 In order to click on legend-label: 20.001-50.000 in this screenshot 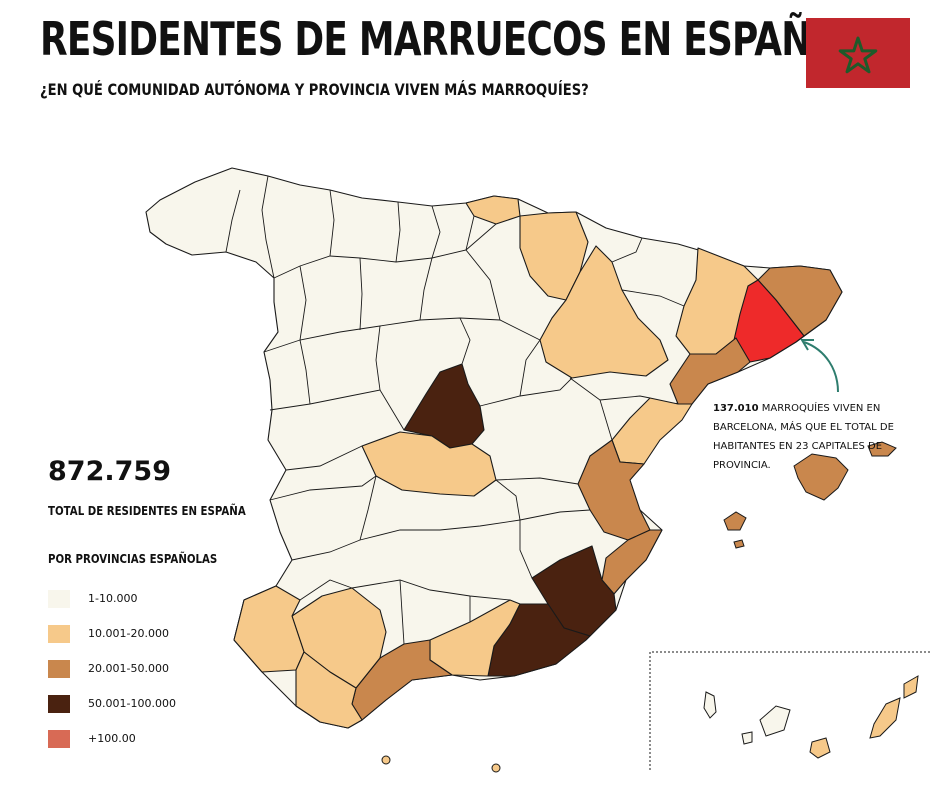, I will do `click(128, 668)`.